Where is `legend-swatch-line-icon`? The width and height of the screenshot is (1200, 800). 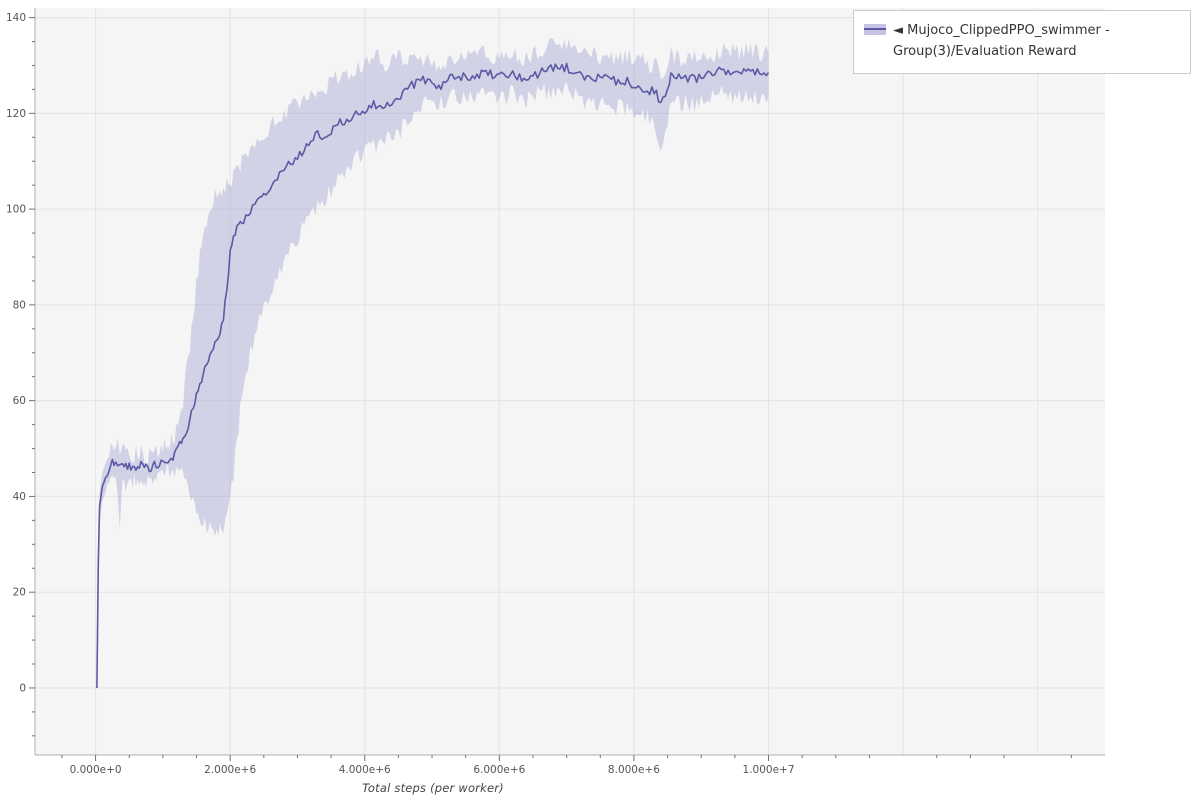 legend-swatch-line-icon is located at coordinates (875, 29).